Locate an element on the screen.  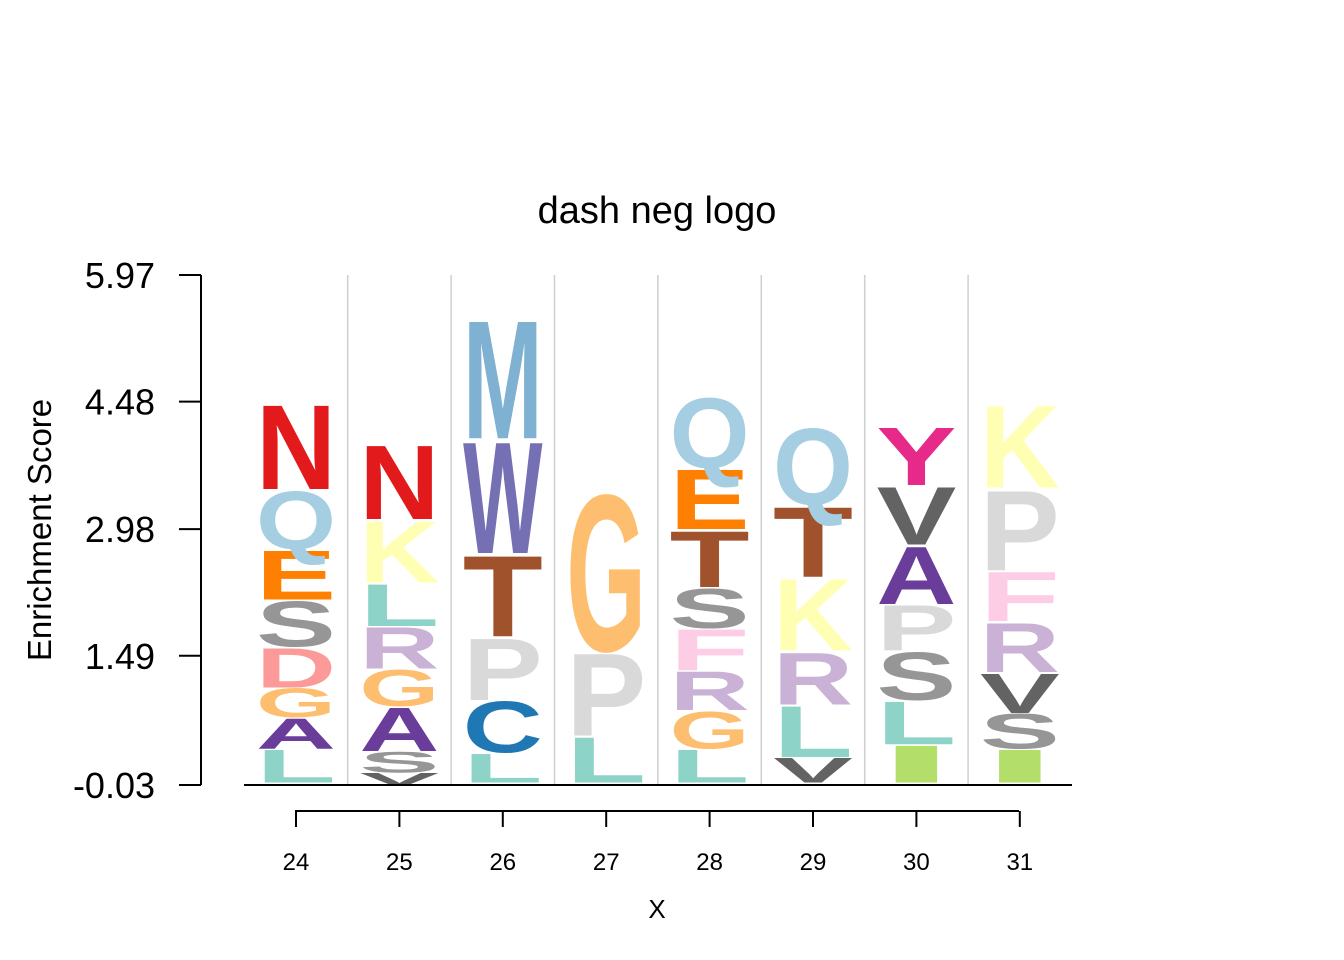
logo-letter-m: M is located at coordinates (503, 381).